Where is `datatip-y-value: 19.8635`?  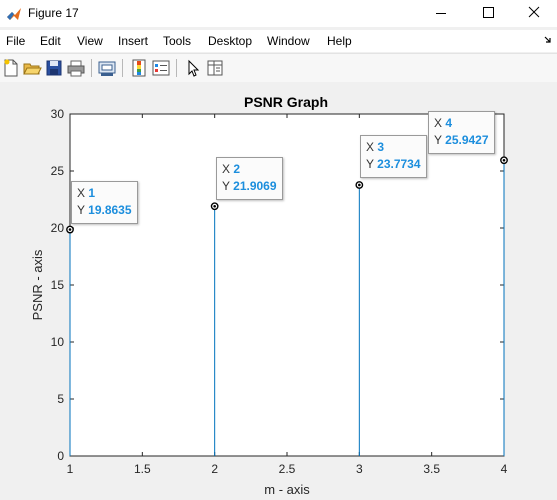 datatip-y-value: 19.8635 is located at coordinates (110, 210).